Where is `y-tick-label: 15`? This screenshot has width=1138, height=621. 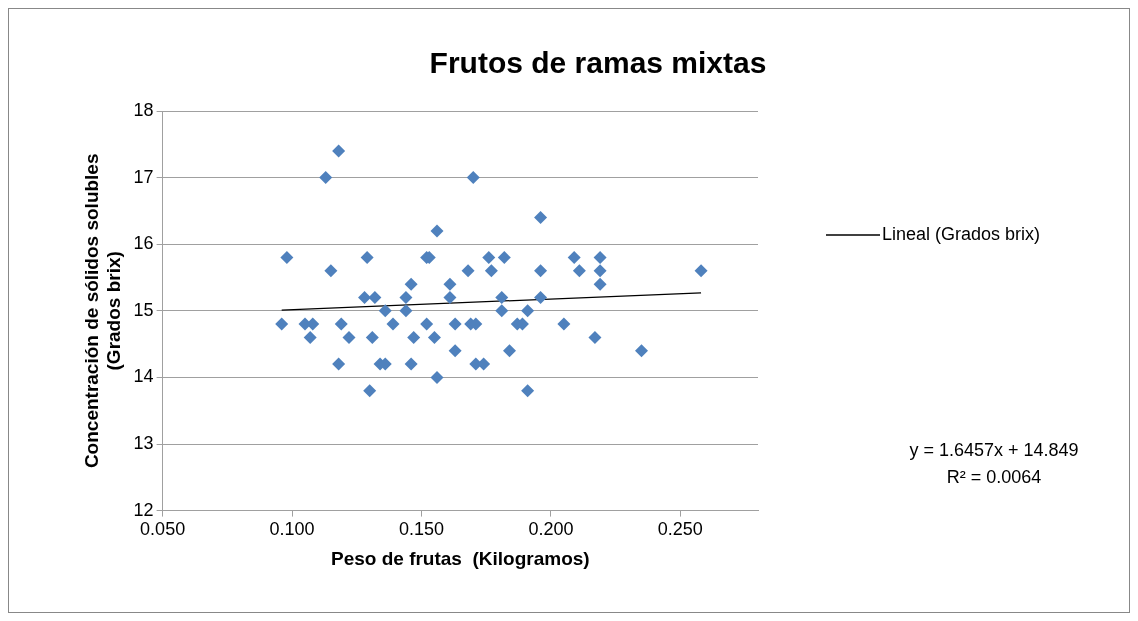
y-tick-label: 15 is located at coordinates (143, 309).